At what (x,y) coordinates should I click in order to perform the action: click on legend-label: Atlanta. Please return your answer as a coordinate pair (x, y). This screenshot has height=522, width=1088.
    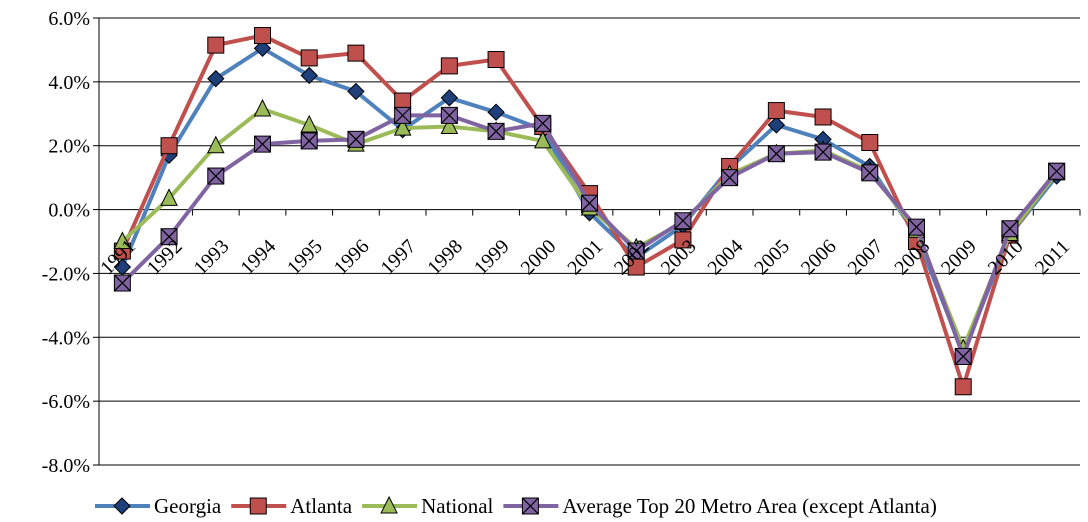
    Looking at the image, I should click on (321, 506).